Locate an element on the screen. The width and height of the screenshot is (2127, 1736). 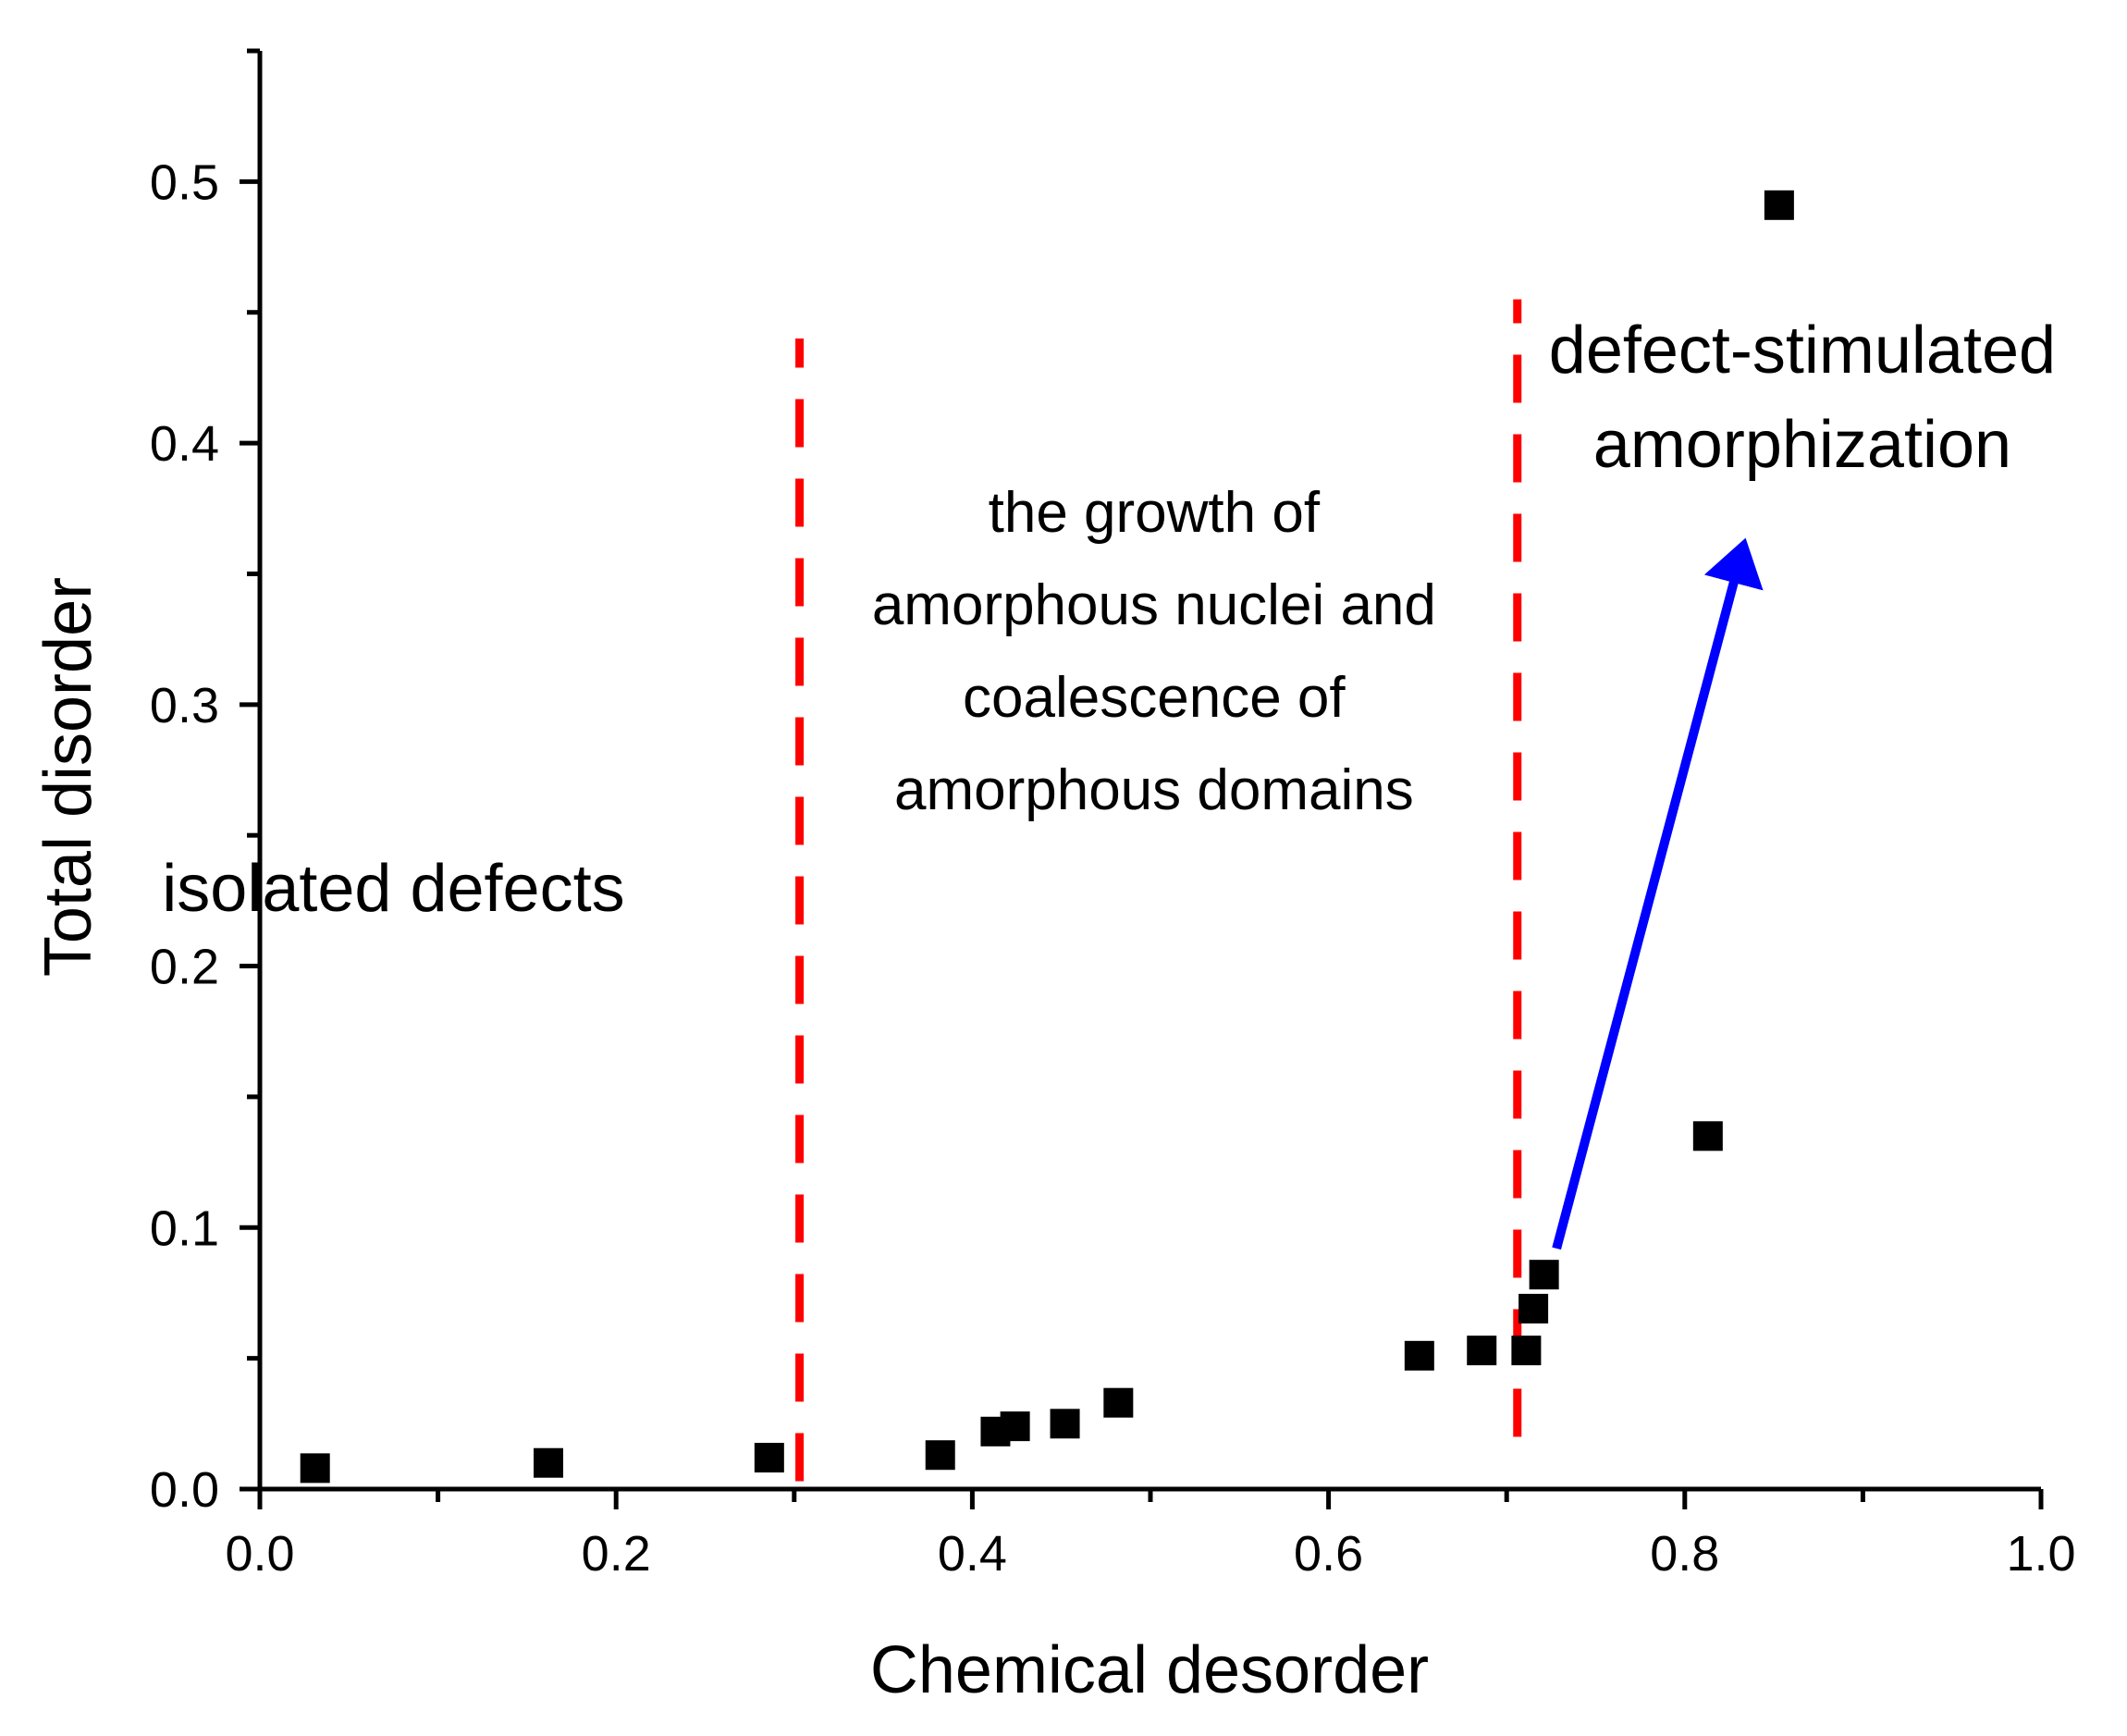
arrow-layer is located at coordinates (1658, 893).